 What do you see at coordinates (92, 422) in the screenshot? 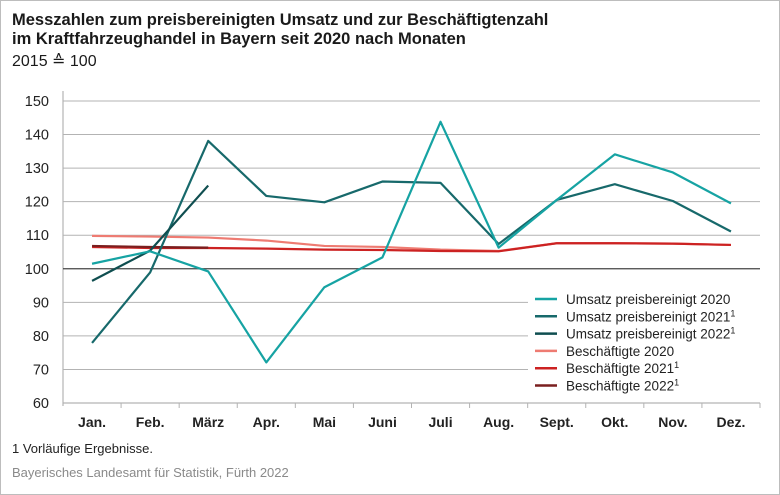
I see `x-tick-label: Jan.` at bounding box center [92, 422].